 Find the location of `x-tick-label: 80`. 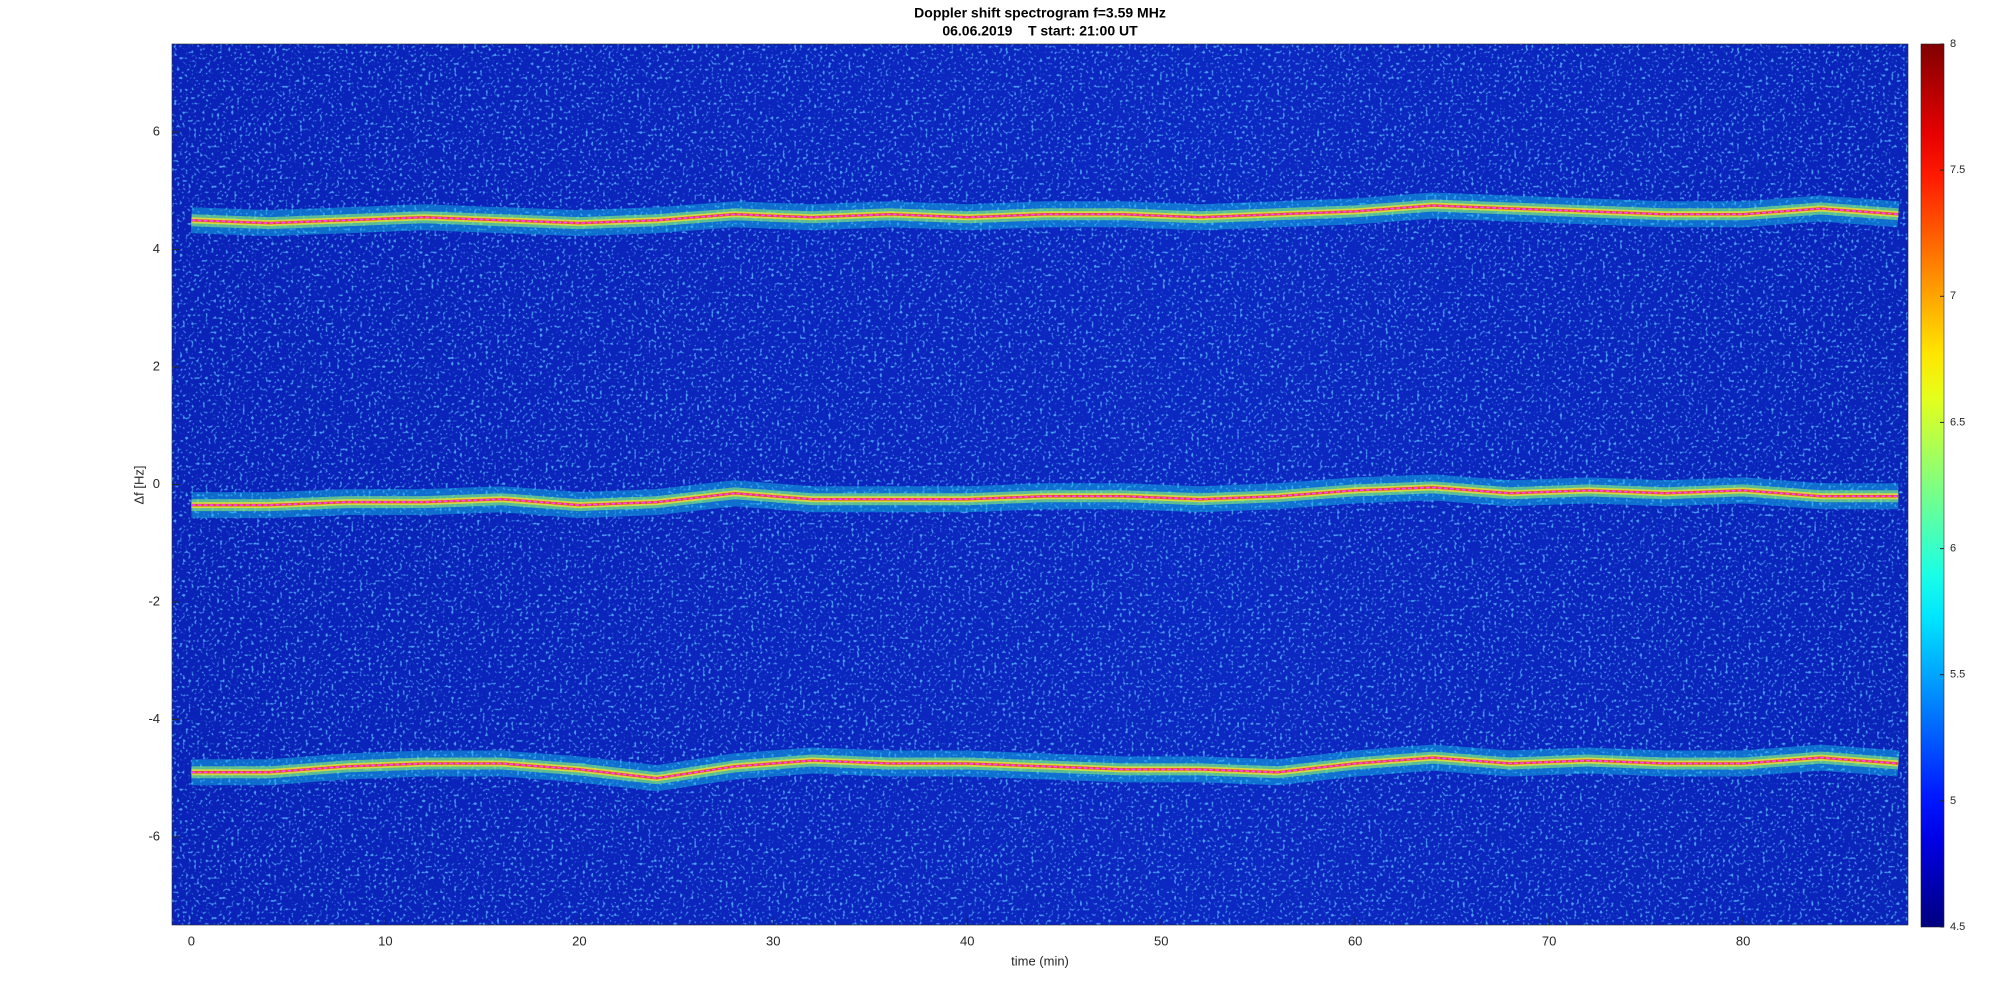

x-tick-label: 80 is located at coordinates (1743, 940).